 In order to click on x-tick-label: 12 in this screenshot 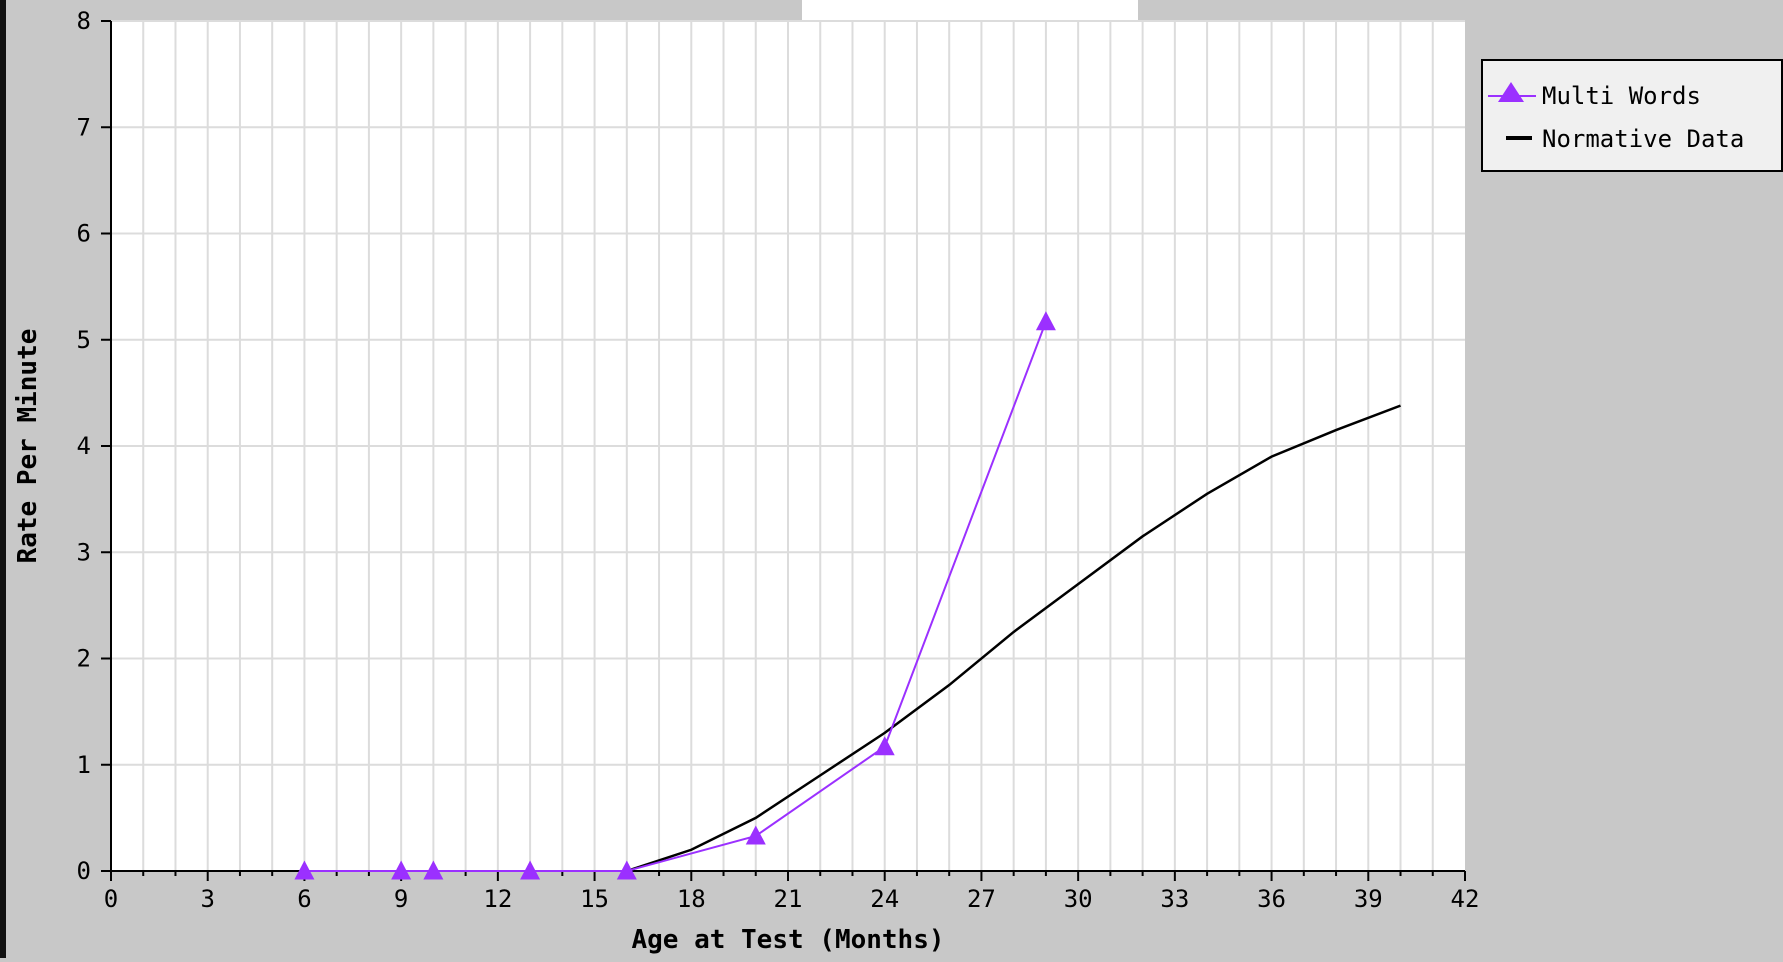, I will do `click(497, 899)`.